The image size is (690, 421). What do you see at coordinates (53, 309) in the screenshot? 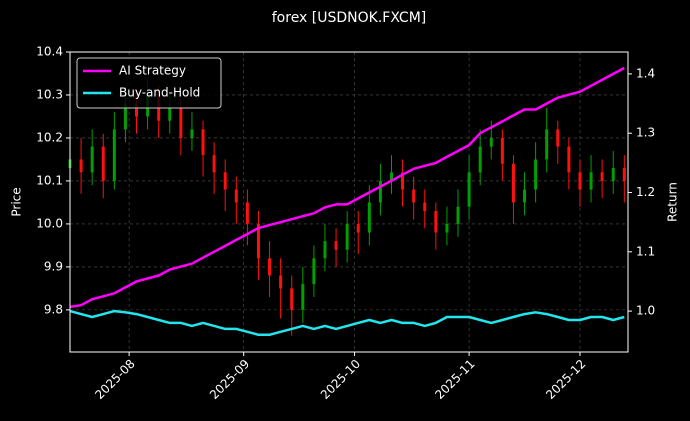
I see `y-tick-label: 9.8` at bounding box center [53, 309].